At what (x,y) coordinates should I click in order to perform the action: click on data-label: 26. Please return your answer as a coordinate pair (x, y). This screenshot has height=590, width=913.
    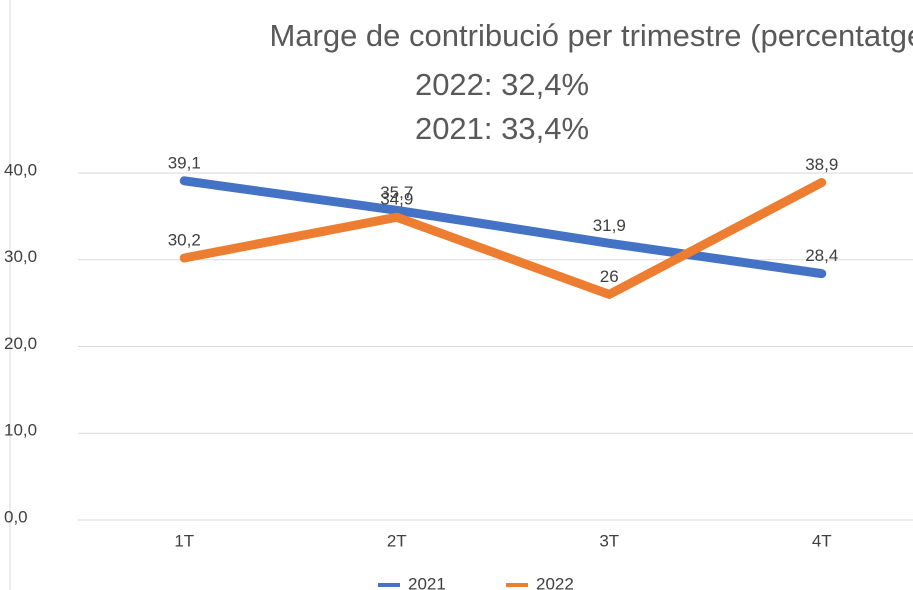
    Looking at the image, I should click on (609, 276).